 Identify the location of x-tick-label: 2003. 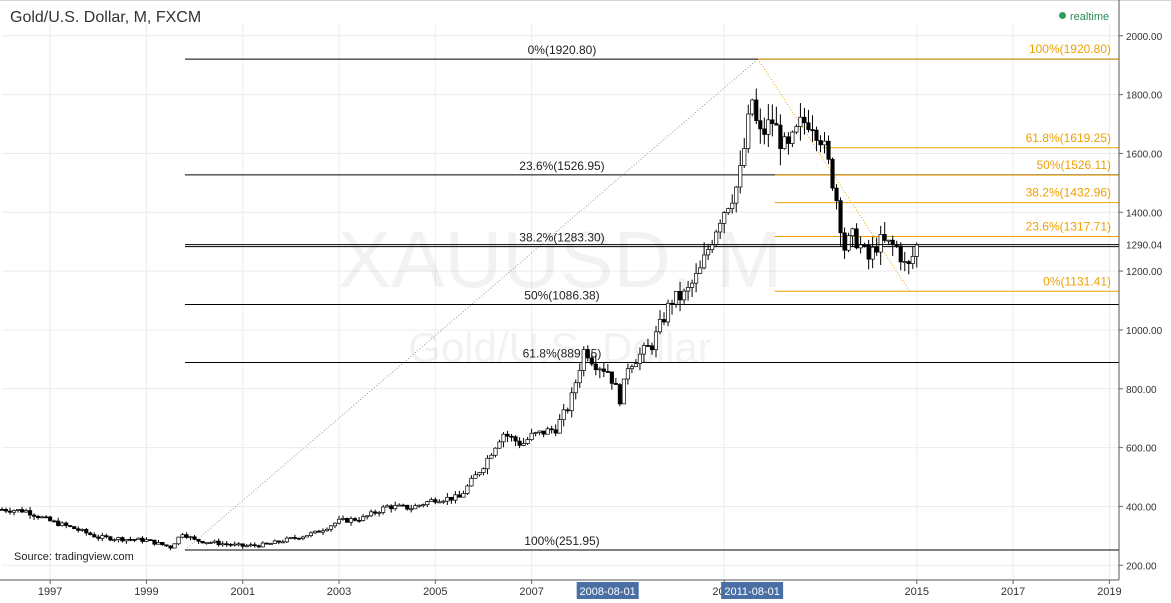
(339, 592).